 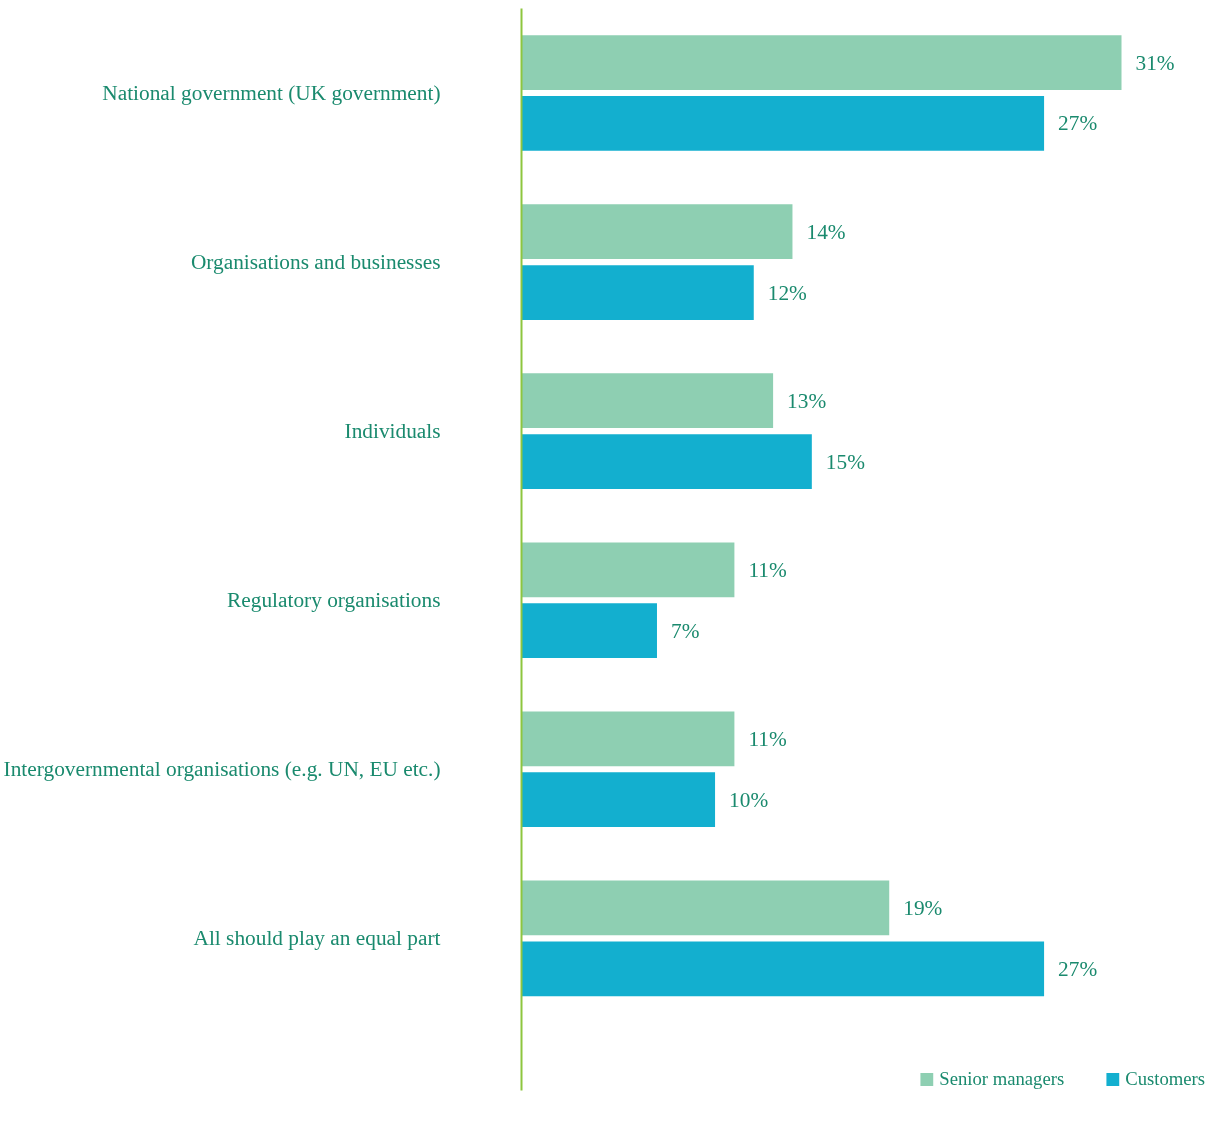 I want to click on data-label: 15%, so click(x=845, y=461).